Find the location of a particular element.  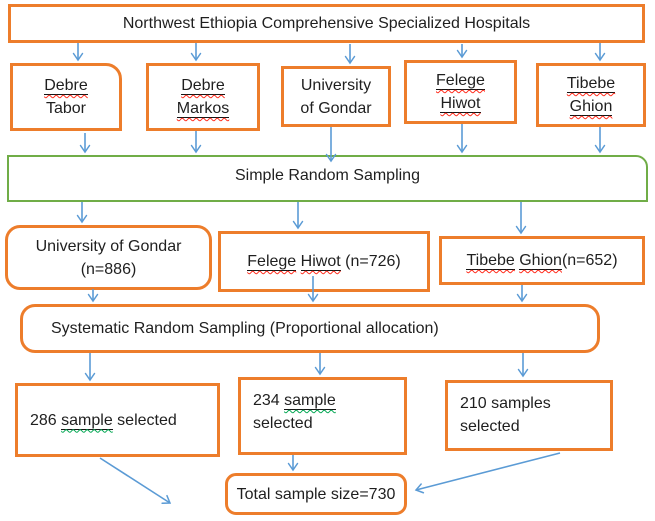

text-segment: 286 is located at coordinates (46, 420).